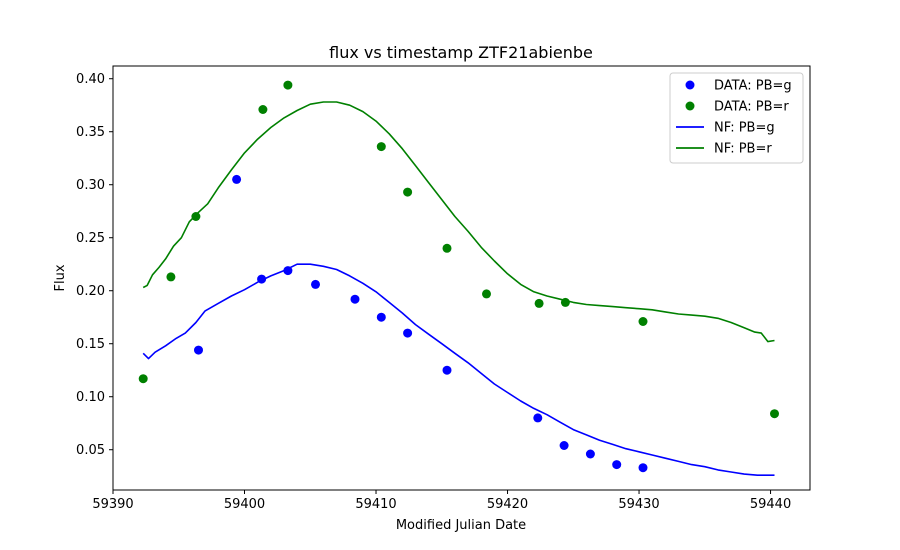  What do you see at coordinates (507, 504) in the screenshot?
I see `x-tick-label-3: 59420` at bounding box center [507, 504].